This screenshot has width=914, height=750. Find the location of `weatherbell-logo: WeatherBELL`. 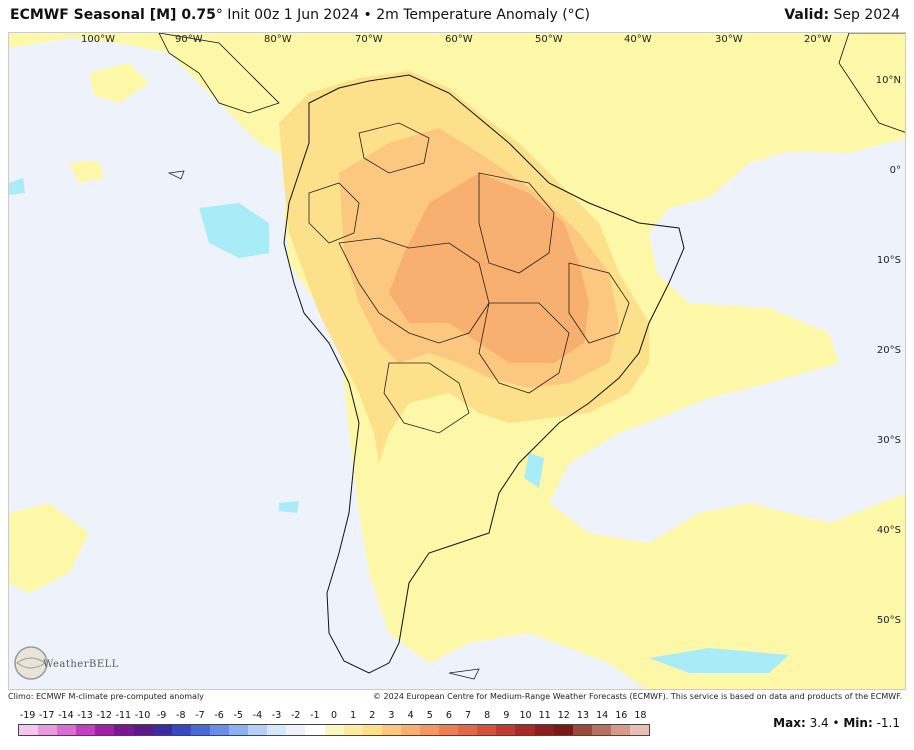

weatherbell-logo: WeatherBELL is located at coordinates (65, 665).